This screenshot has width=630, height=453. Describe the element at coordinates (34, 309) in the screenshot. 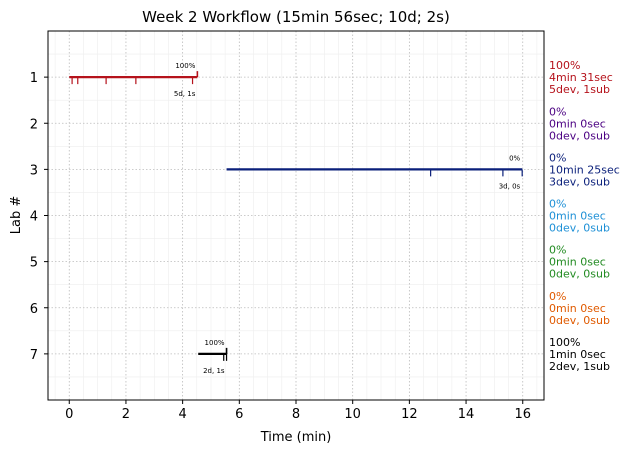

I see `y-tick-label: 6` at that location.